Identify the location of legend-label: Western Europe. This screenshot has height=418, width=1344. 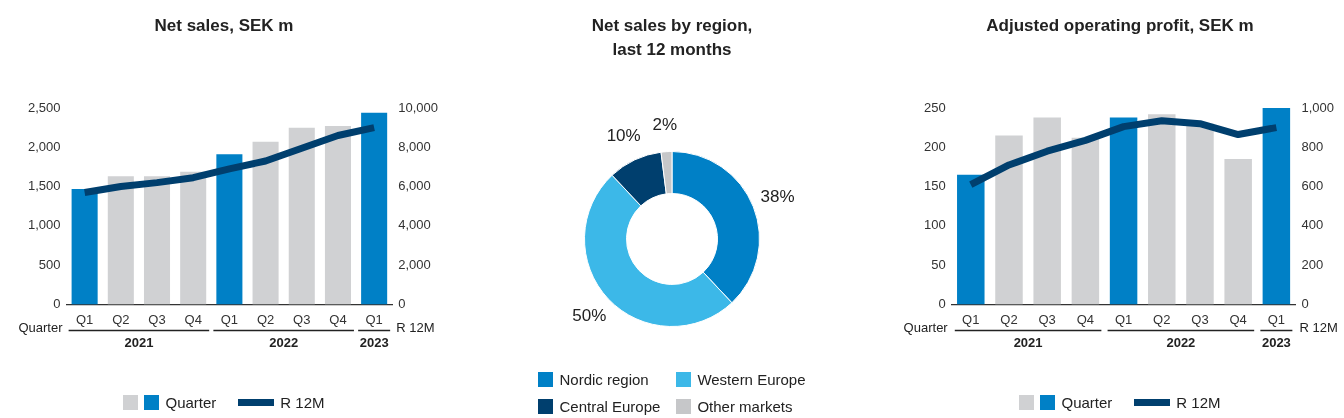
(751, 379).